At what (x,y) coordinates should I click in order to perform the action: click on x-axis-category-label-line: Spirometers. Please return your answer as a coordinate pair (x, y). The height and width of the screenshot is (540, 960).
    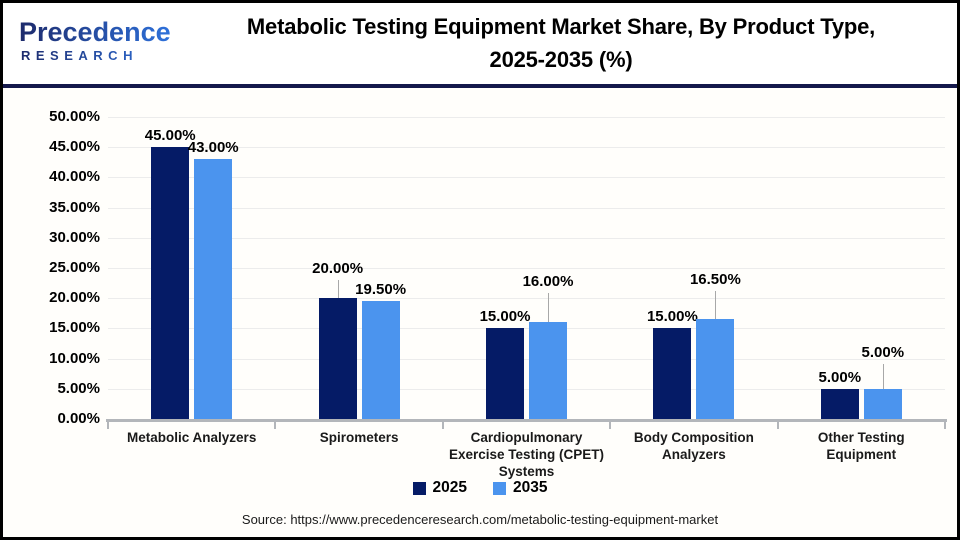
    Looking at the image, I should click on (359, 437).